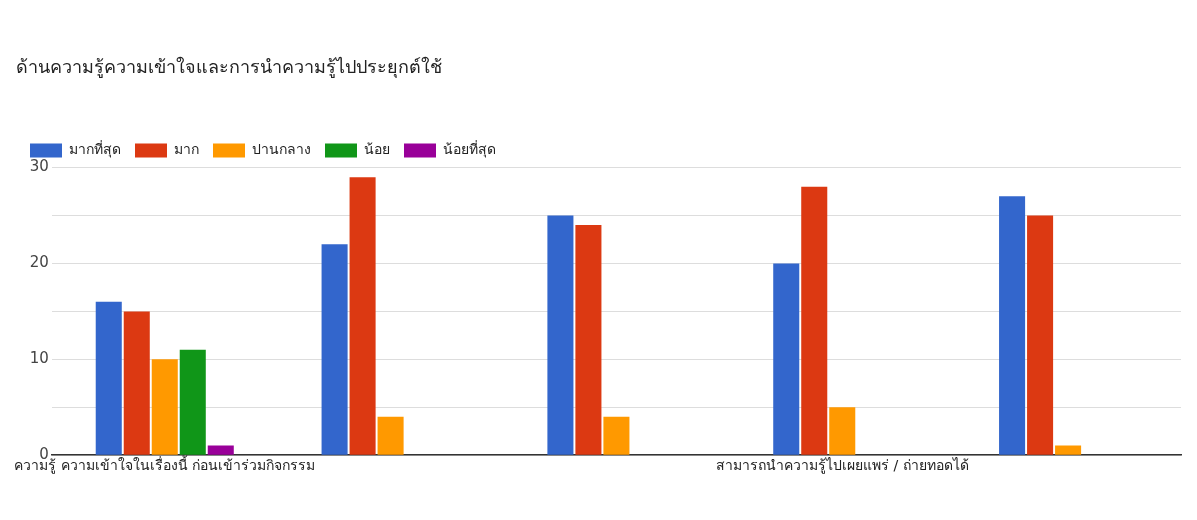 The image size is (1197, 520). What do you see at coordinates (39, 166) in the screenshot?
I see `y-tick-label: 30` at bounding box center [39, 166].